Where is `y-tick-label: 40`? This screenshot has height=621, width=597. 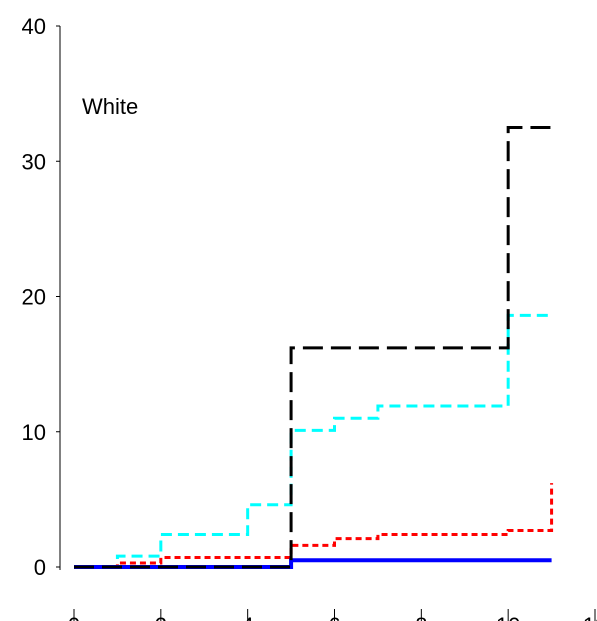 y-tick-label: 40 is located at coordinates (34, 26).